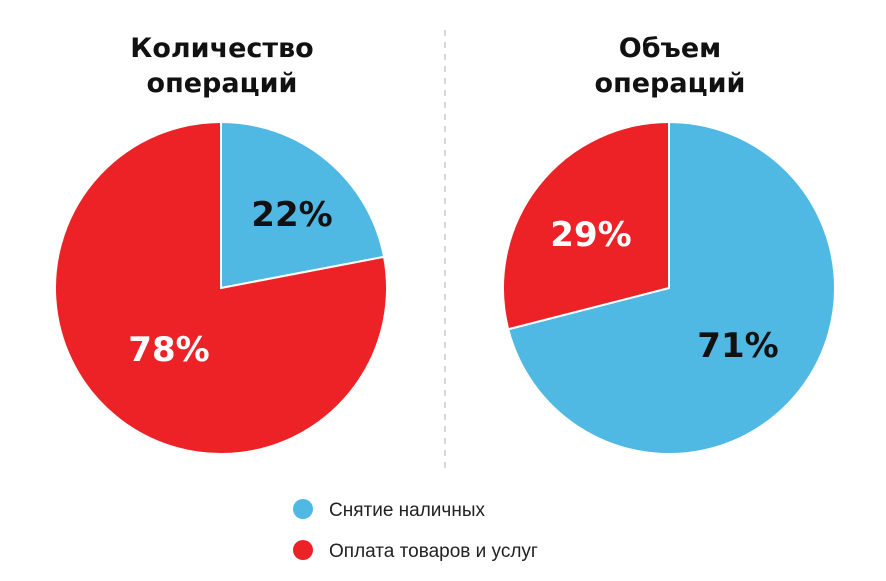 The width and height of the screenshot is (886, 581). What do you see at coordinates (433, 551) in the screenshot?
I see `legend-label-purchases: Оплата товаров и услуг` at bounding box center [433, 551].